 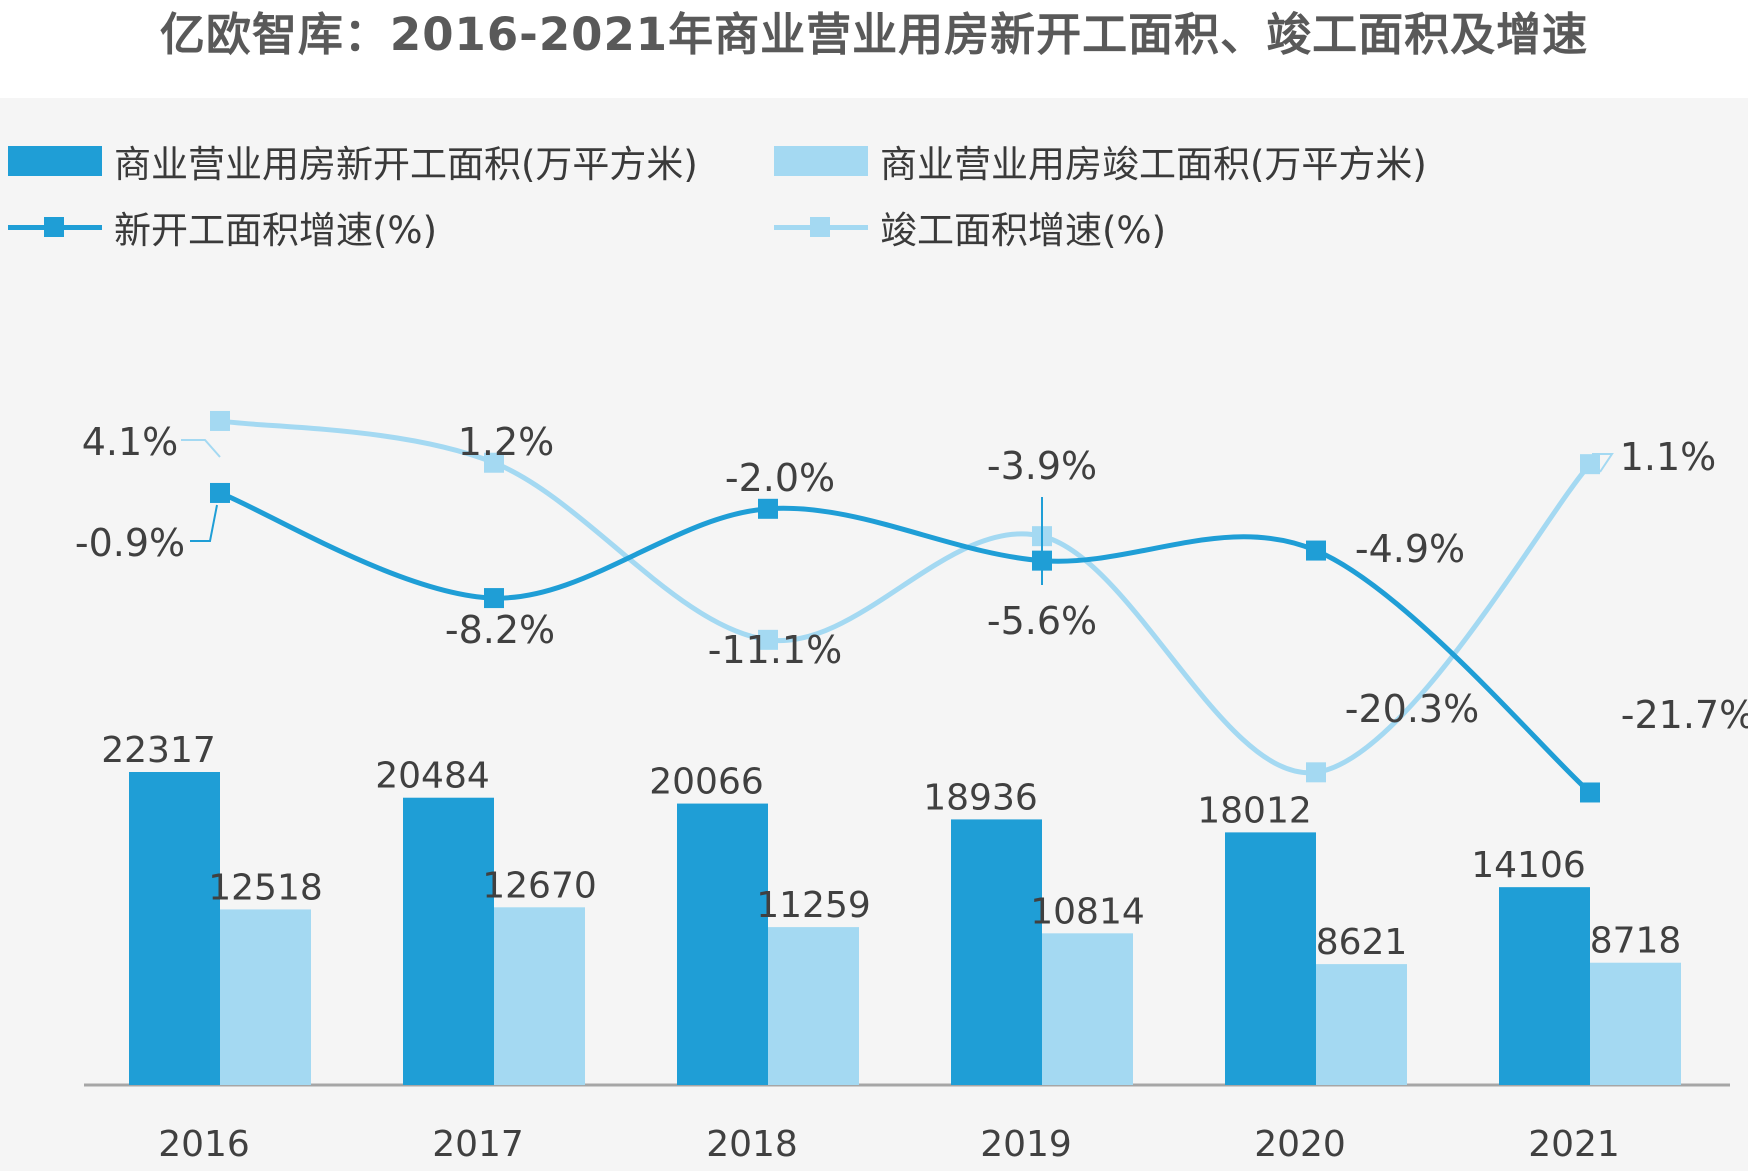 What do you see at coordinates (478, 1144) in the screenshot?
I see `x-tick-label-2017: 2017` at bounding box center [478, 1144].